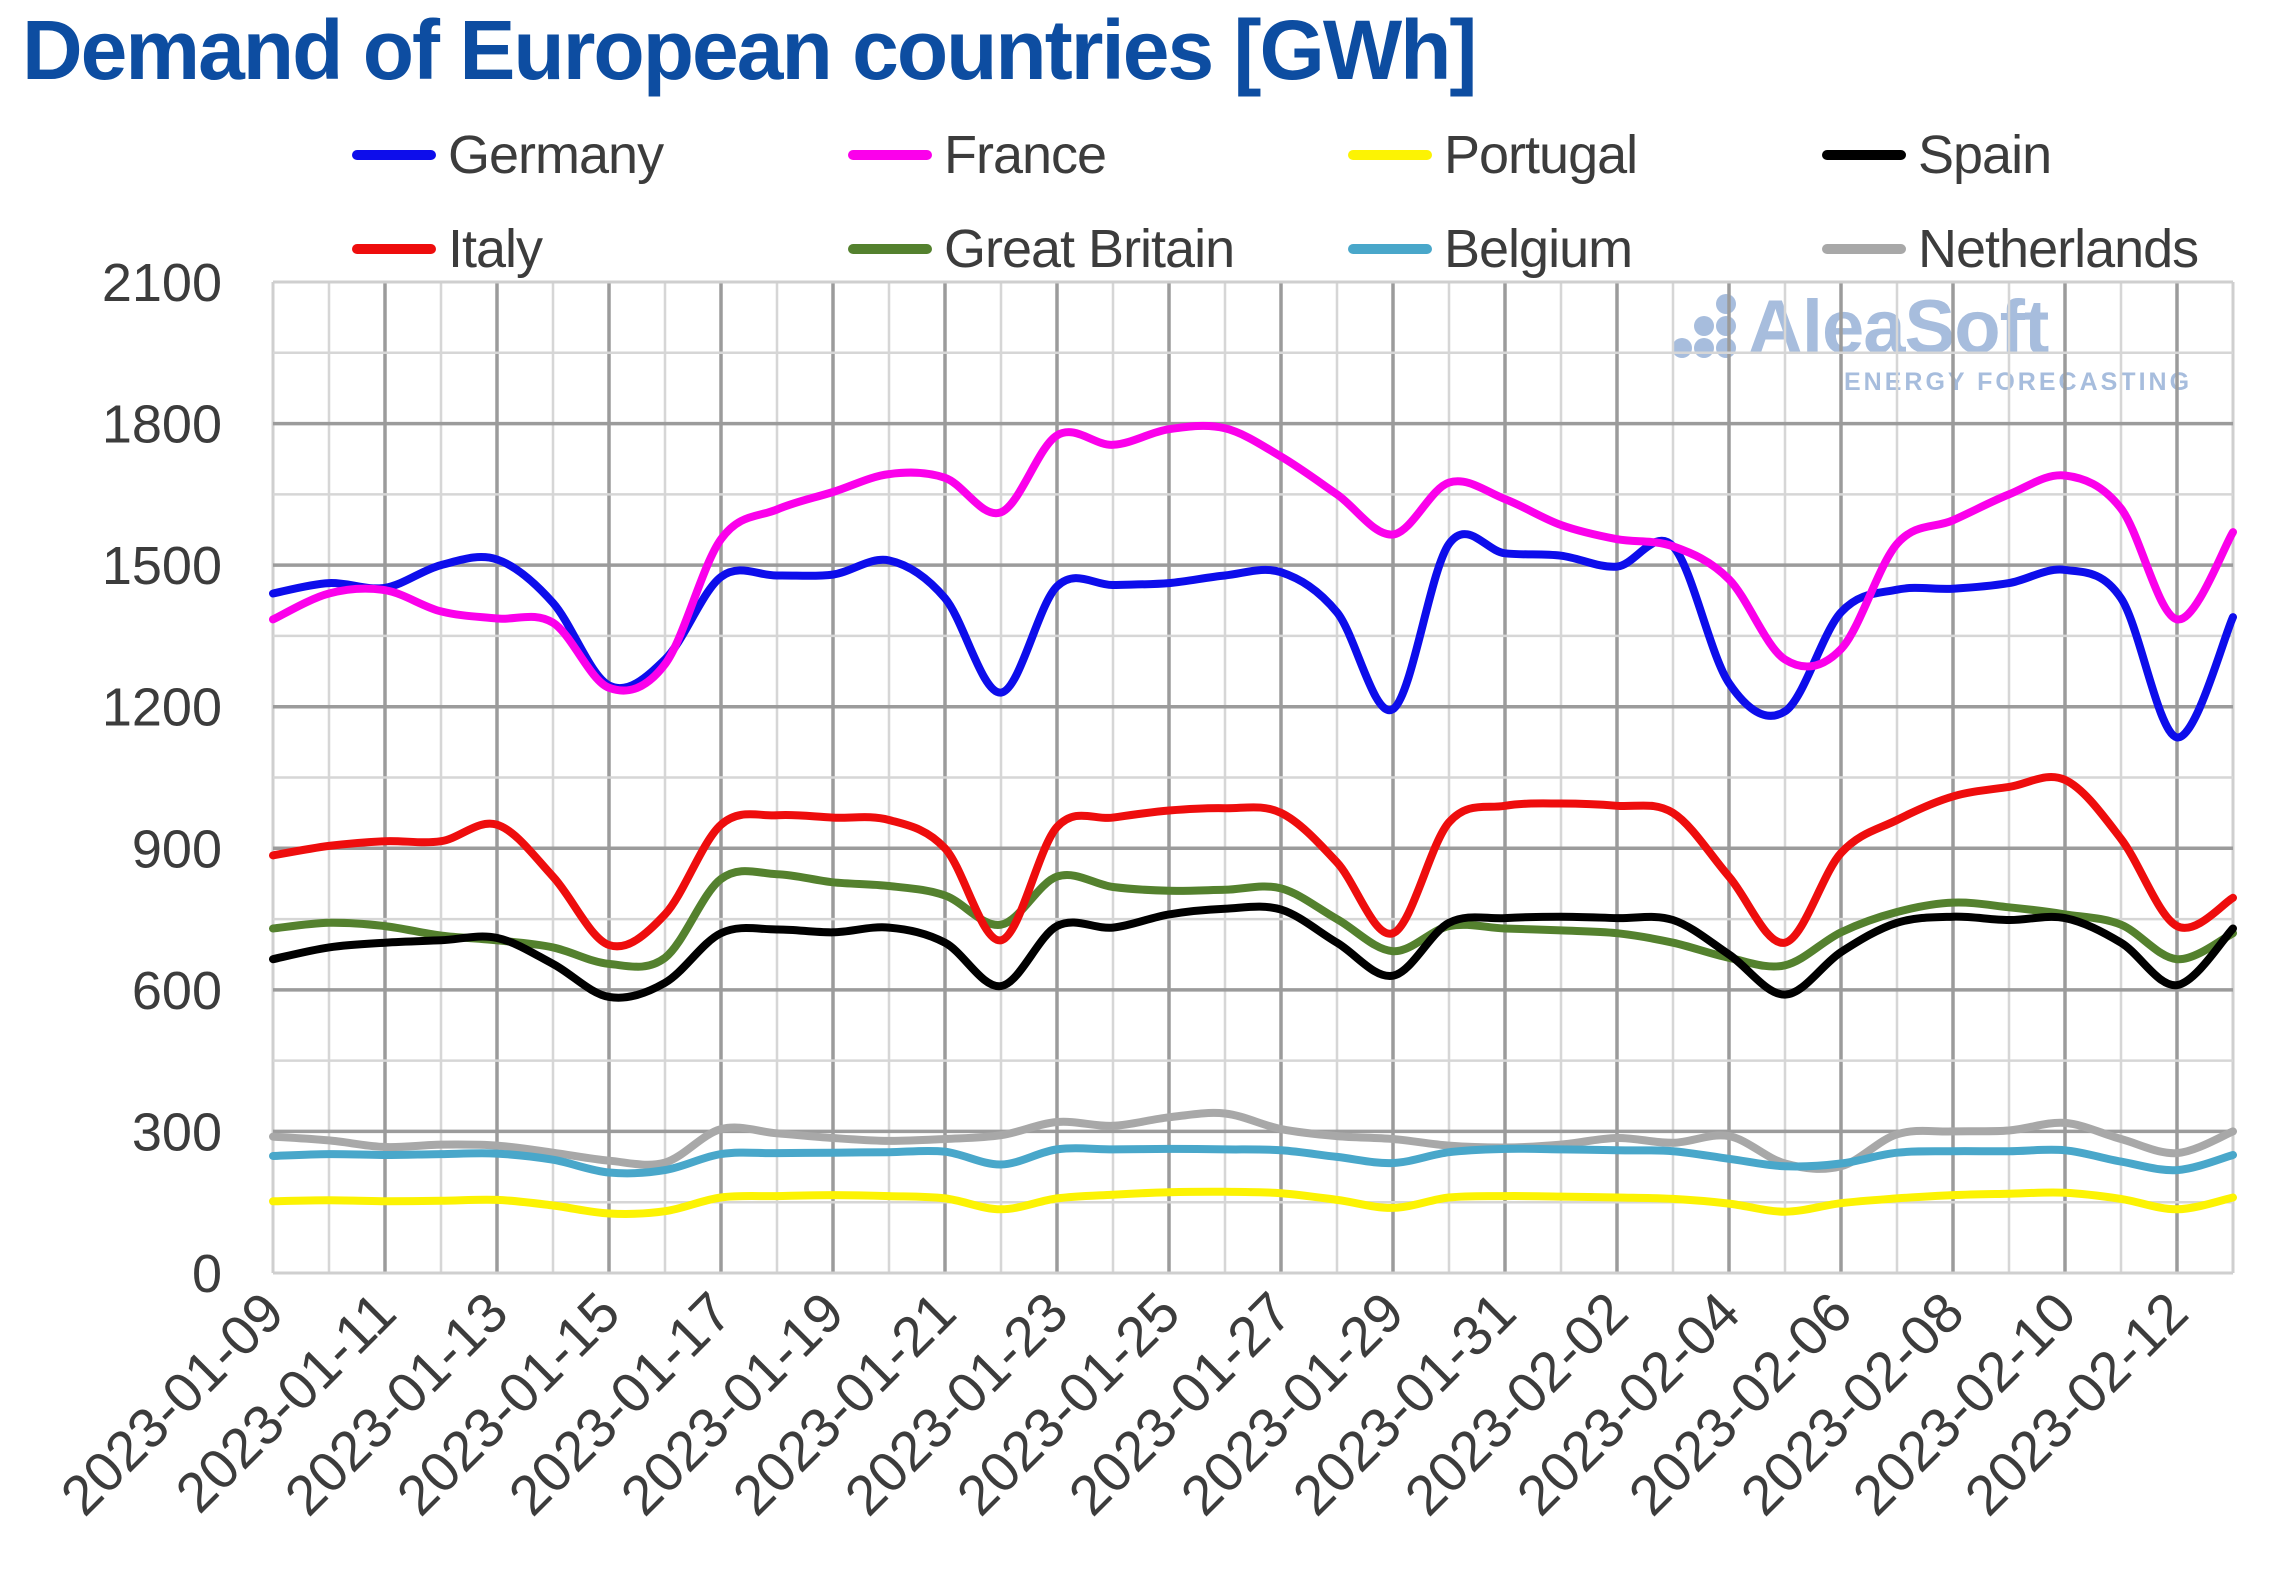  What do you see at coordinates (1541, 155) in the screenshot?
I see `legend-label: Portugal` at bounding box center [1541, 155].